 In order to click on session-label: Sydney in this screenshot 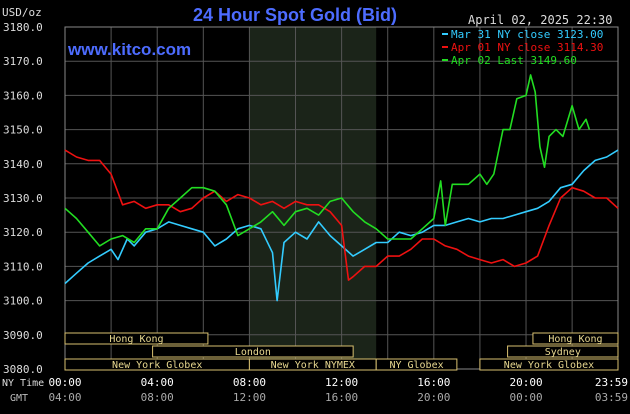, I will do `click(563, 352)`.